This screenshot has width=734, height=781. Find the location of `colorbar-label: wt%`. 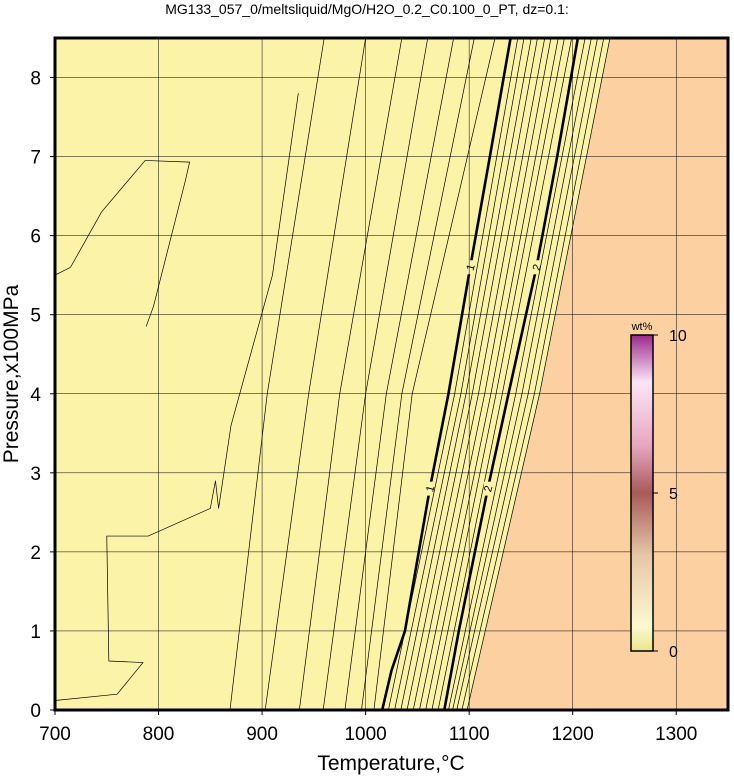

colorbar-label: wt% is located at coordinates (642, 327).